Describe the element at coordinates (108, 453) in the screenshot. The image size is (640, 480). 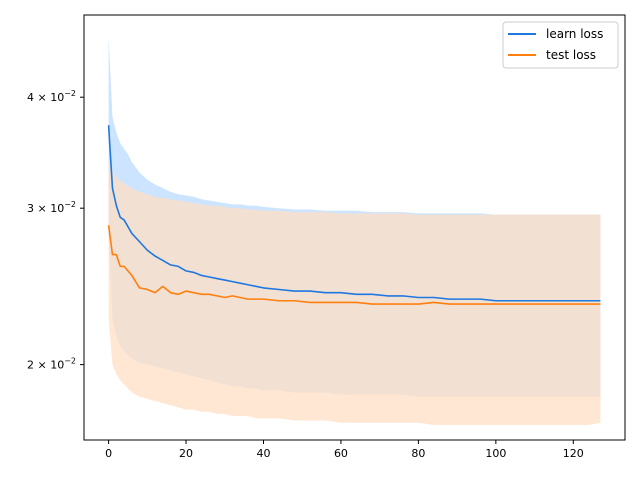
I see `x-tick-label: 0` at that location.